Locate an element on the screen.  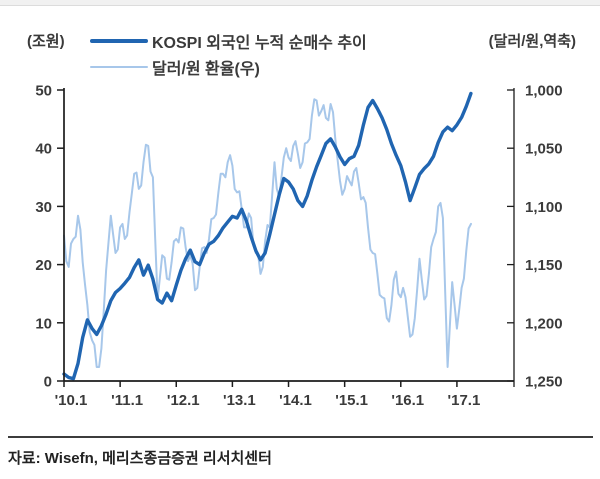
x-axis-tick-label: '16.1 is located at coordinates (407, 400).